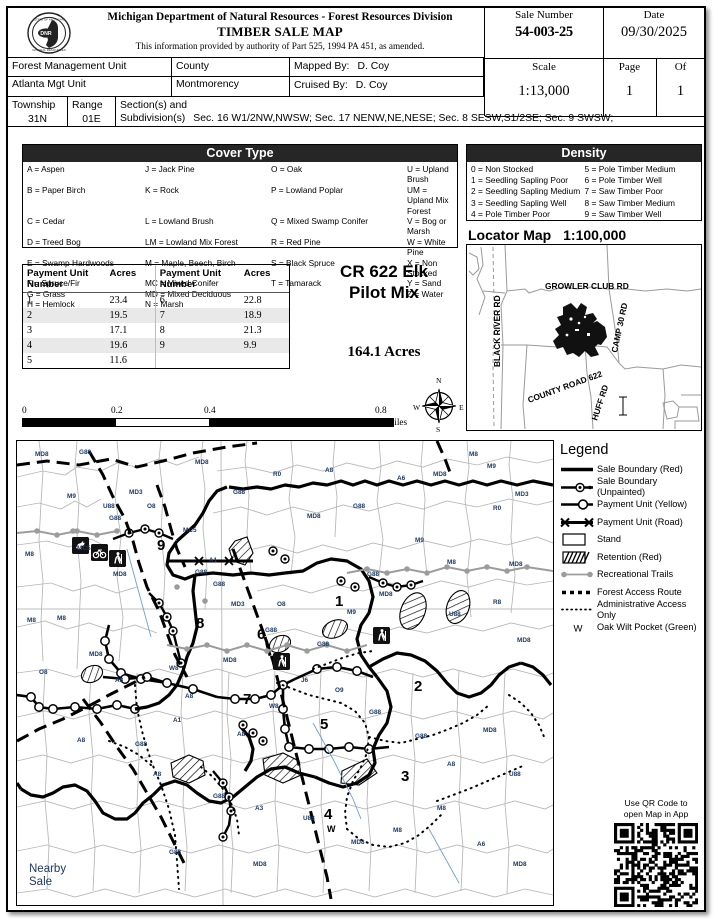 This screenshot has height=920, width=718. I want to click on scale-tick-0: 0, so click(24, 411).